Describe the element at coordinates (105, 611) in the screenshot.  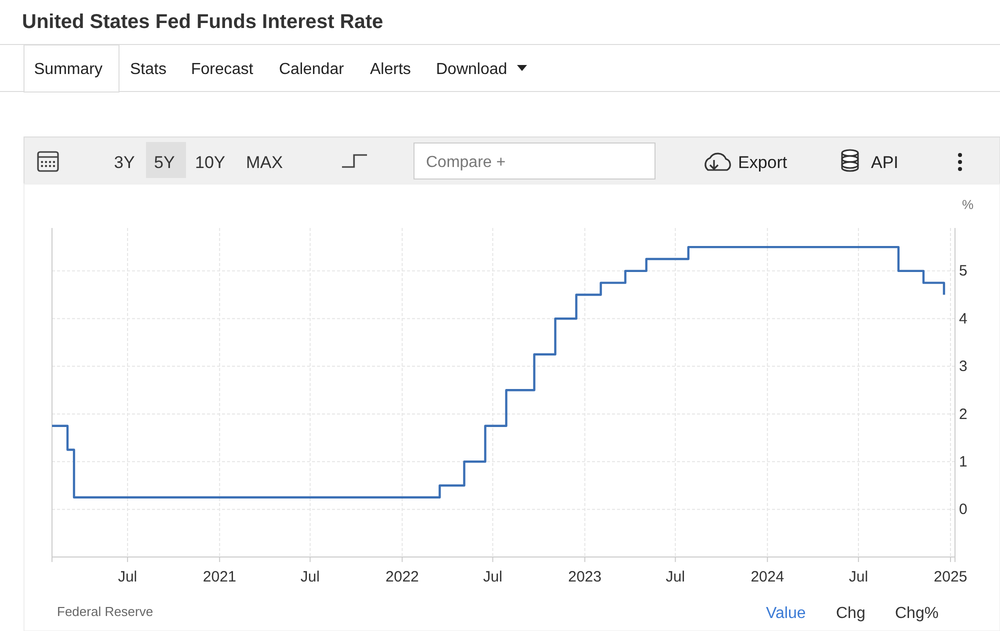
I see `text: Federal Reserve` at that location.